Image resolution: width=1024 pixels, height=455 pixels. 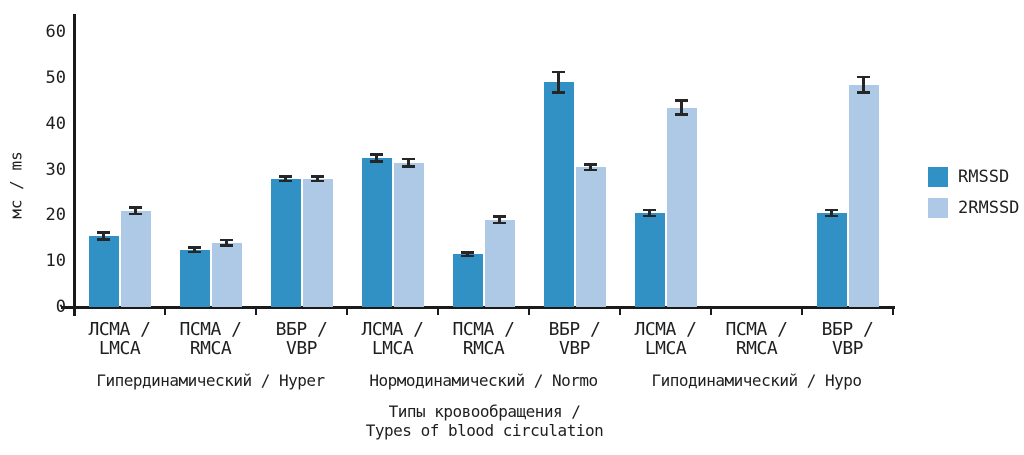 I want to click on y-tick-label: 30, so click(x=55, y=169).